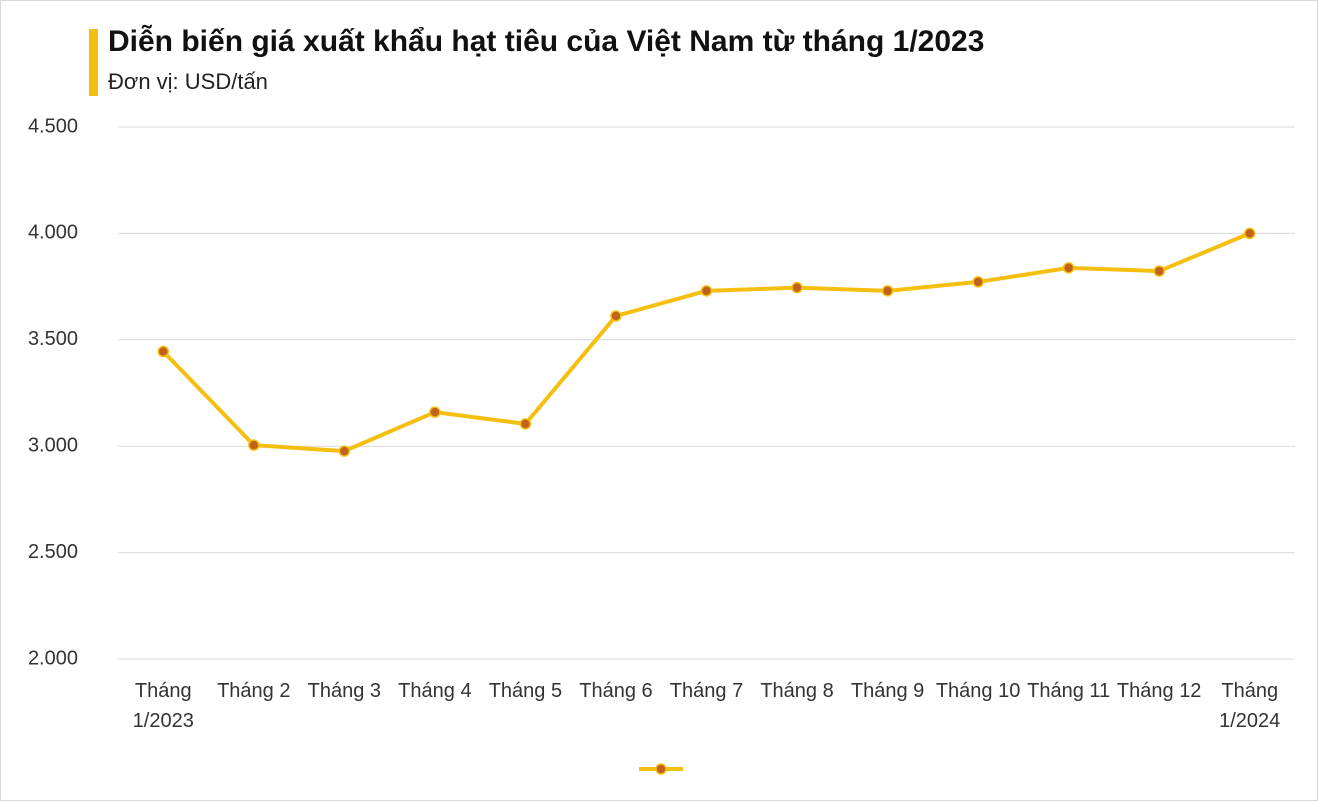 This screenshot has width=1318, height=801. I want to click on y-tick-label: 3.000, so click(53, 445).